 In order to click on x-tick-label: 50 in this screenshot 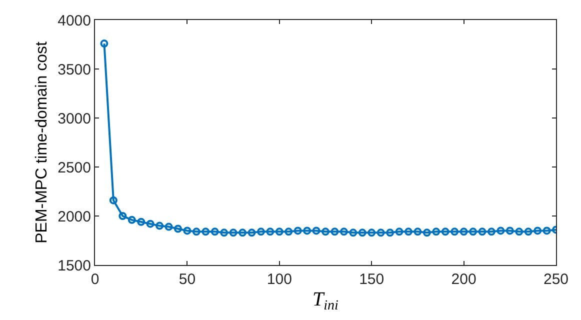, I will do `click(187, 279)`.